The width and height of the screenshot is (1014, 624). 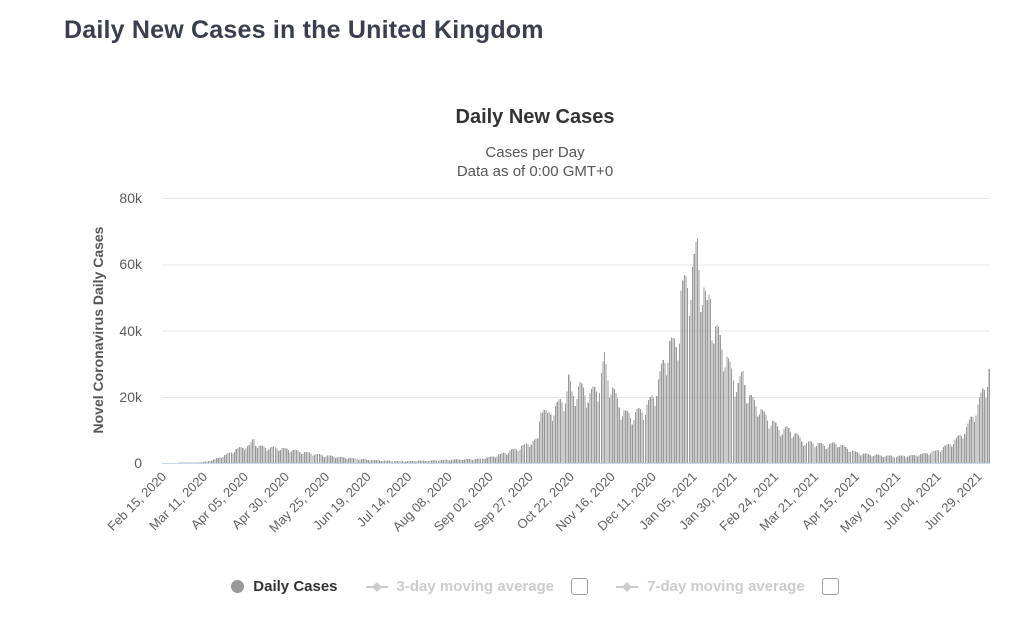 I want to click on legend-label-3day-moving-average: 3-day moving average, so click(x=475, y=586).